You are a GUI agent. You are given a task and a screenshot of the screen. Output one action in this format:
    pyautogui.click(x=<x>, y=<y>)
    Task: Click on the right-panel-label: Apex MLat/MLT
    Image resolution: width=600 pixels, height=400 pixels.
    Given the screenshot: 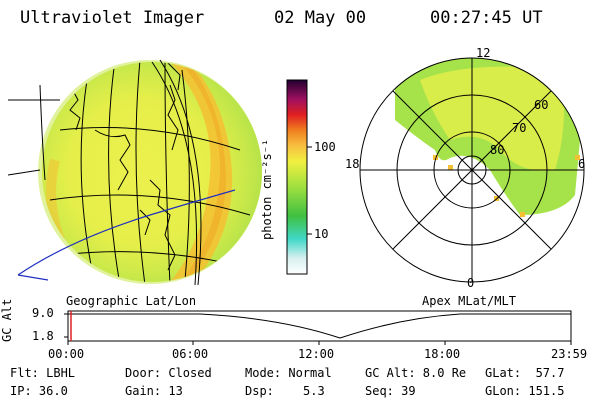 What is the action you would take?
    pyautogui.click(x=469, y=301)
    